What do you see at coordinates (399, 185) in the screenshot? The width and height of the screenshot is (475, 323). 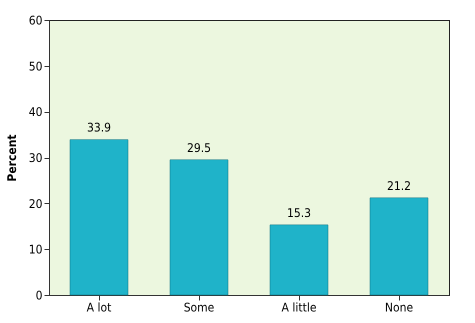 I see `data-label: 21.2` at bounding box center [399, 185].